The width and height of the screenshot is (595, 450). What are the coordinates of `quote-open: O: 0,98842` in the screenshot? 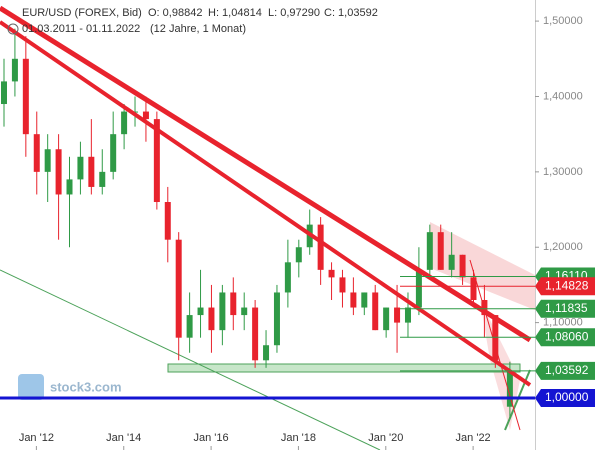 It's located at (175, 13).